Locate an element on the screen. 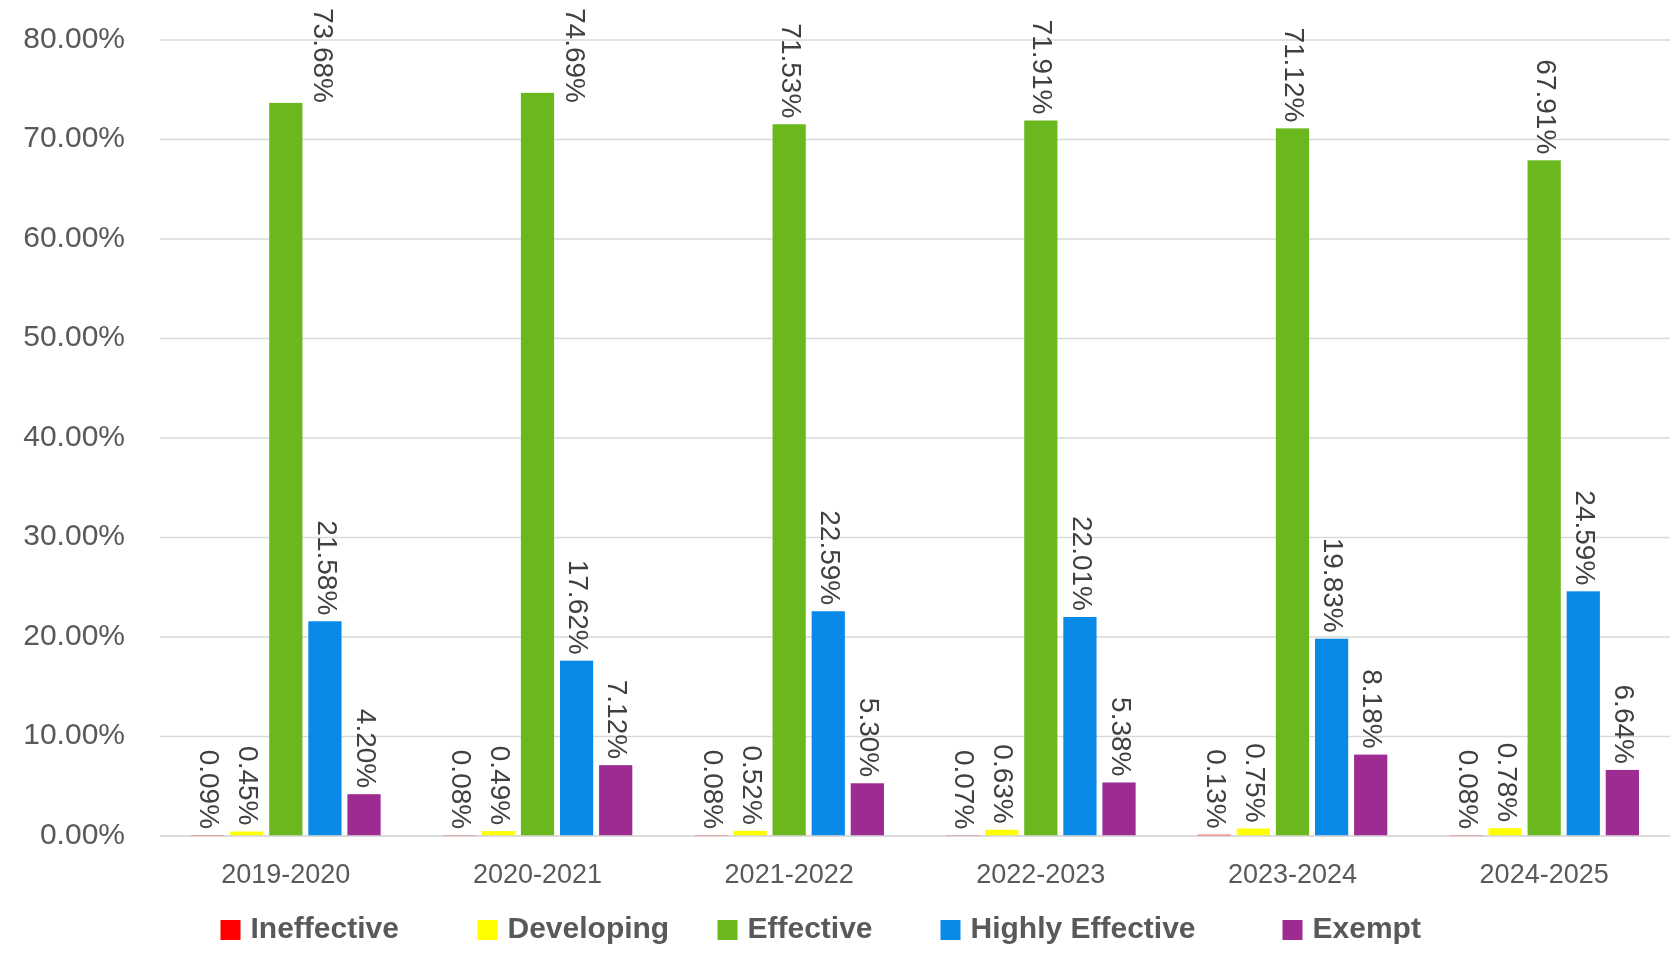  legend-label: Effective is located at coordinates (810, 927).